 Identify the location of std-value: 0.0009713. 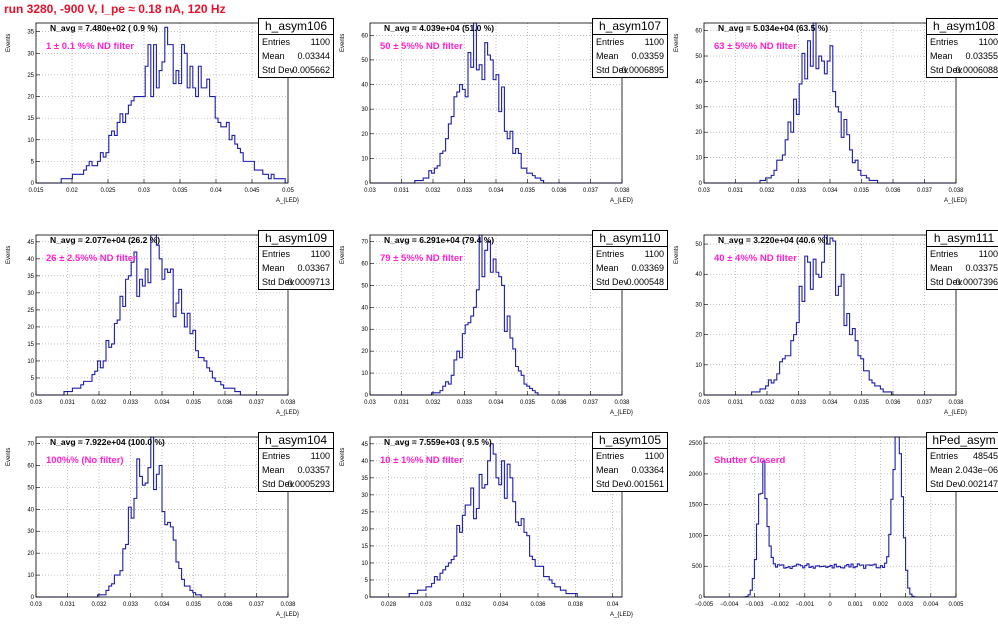
(308, 282).